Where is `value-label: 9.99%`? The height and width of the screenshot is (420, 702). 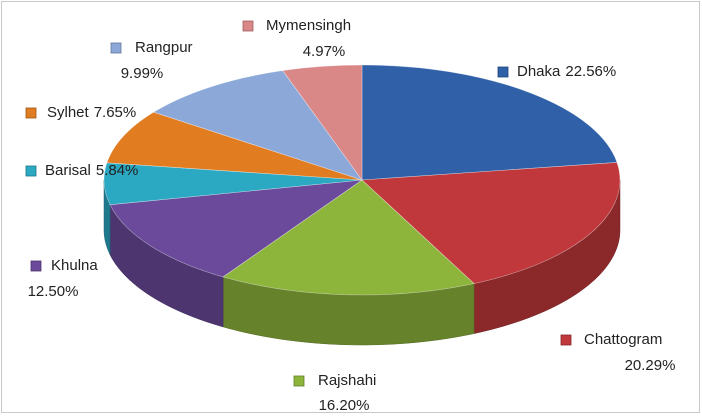
value-label: 9.99% is located at coordinates (142, 73).